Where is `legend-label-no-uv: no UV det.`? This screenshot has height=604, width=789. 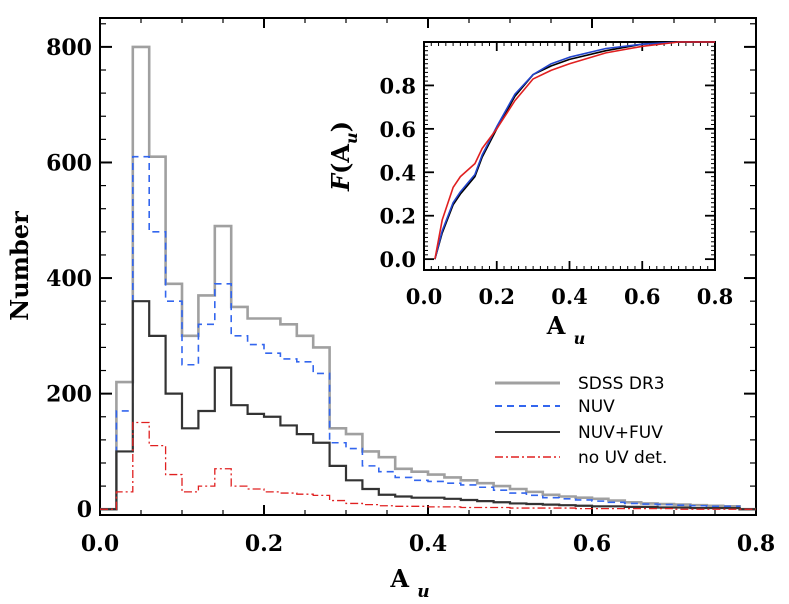 legend-label-no-uv: no UV det. is located at coordinates (622, 458).